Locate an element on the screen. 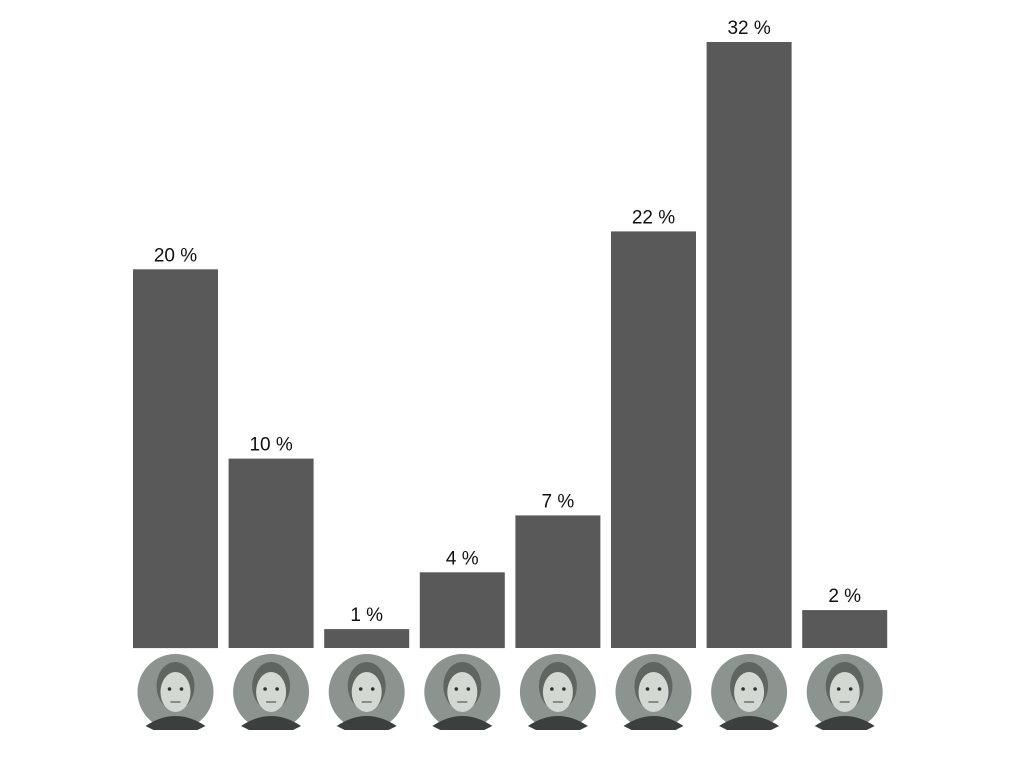  data-label: 2 % is located at coordinates (844, 596).